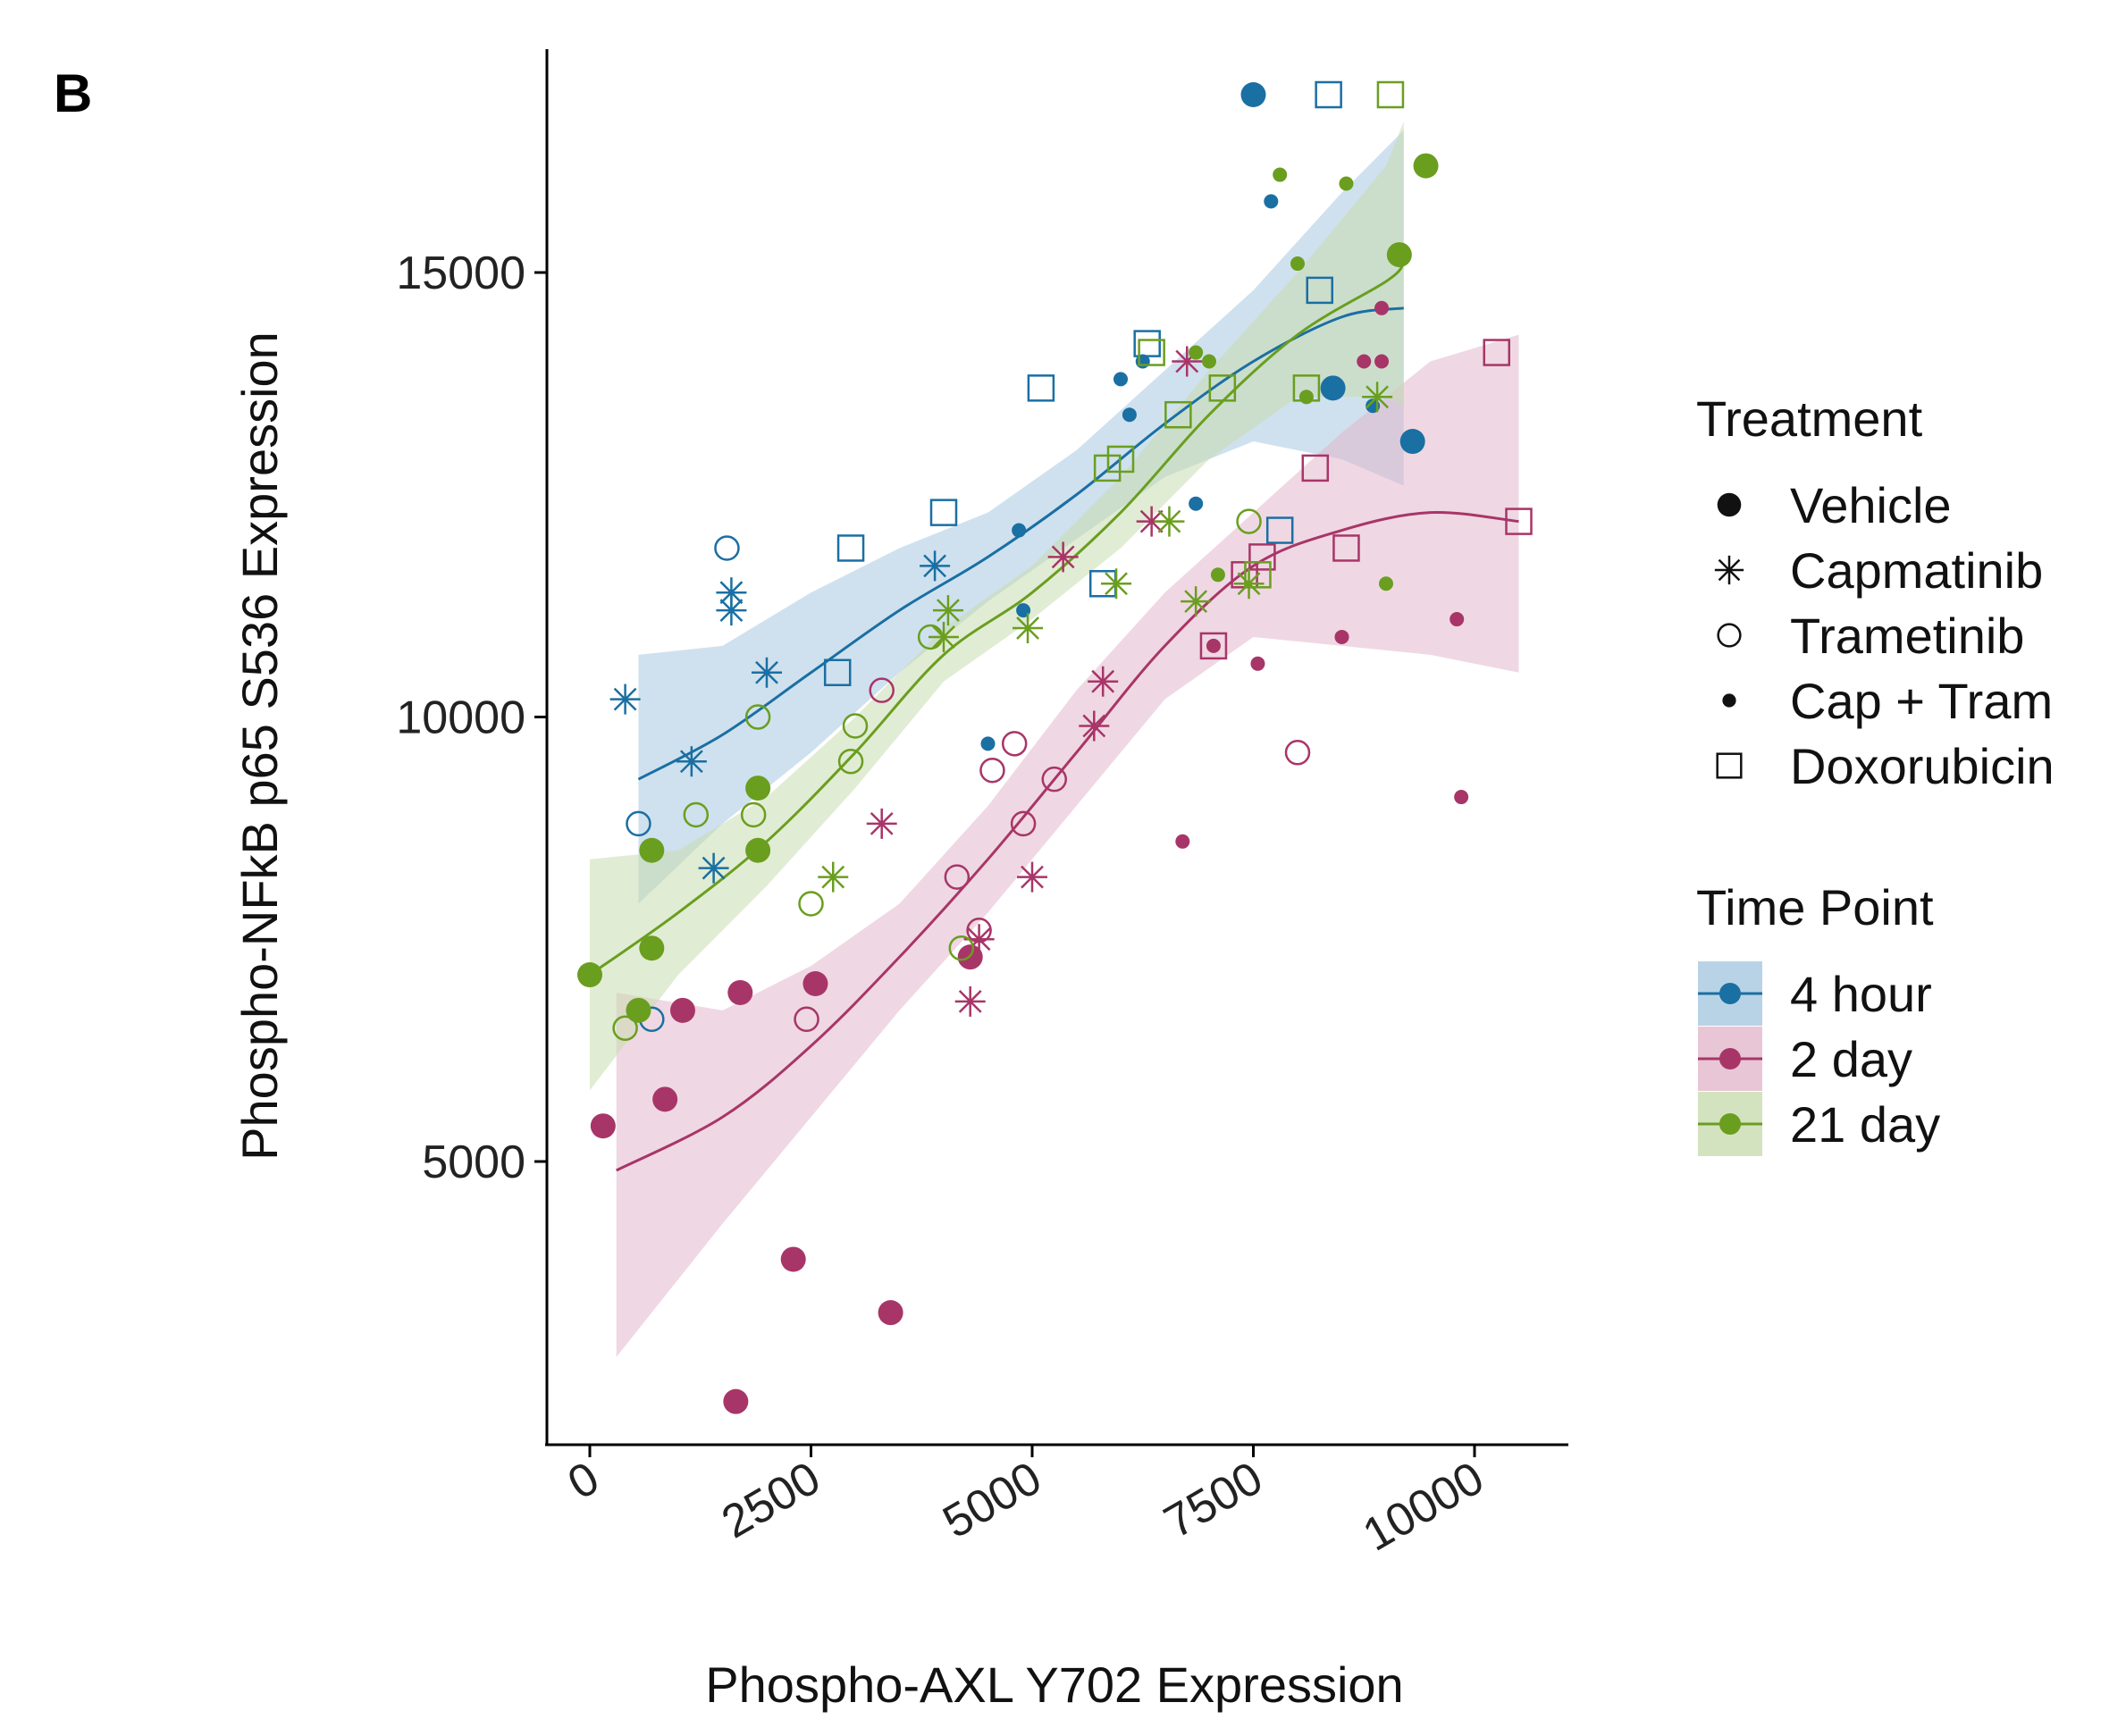  Describe the element at coordinates (1871, 505) in the screenshot. I see `legend-label-vehicle: Vehicle` at that location.